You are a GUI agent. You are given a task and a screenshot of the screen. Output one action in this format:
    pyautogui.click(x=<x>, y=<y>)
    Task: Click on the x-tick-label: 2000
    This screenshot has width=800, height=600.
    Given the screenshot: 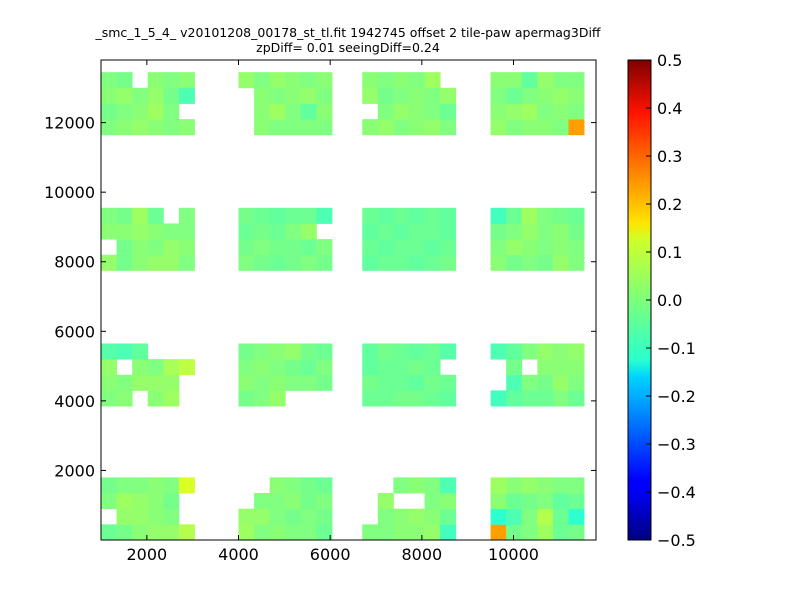 What is the action you would take?
    pyautogui.click(x=146, y=554)
    